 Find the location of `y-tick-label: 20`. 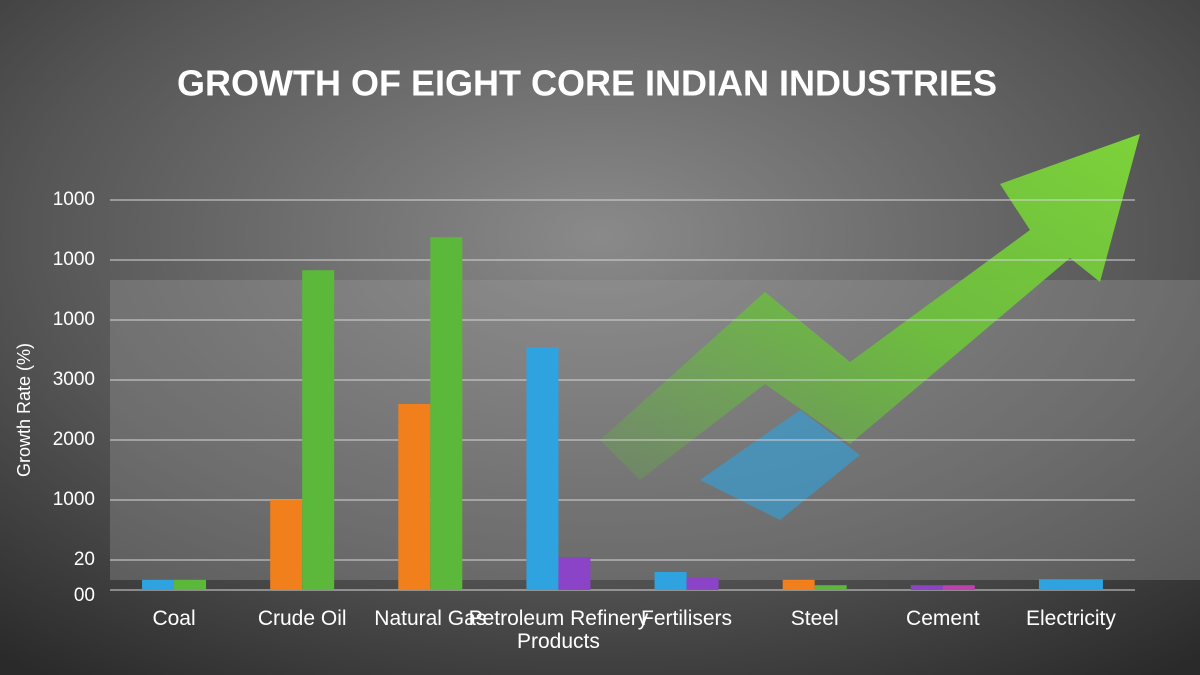

y-tick-label: 20 is located at coordinates (84, 559).